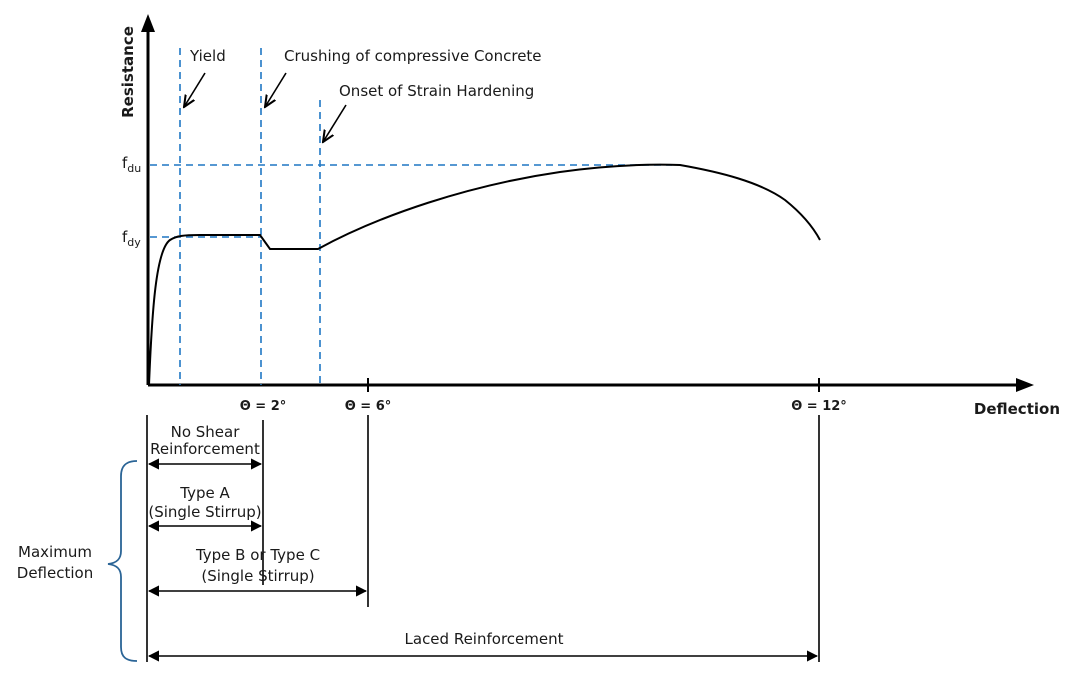 The width and height of the screenshot is (1073, 676). What do you see at coordinates (195, 89) in the screenshot?
I see `yield-arrow` at bounding box center [195, 89].